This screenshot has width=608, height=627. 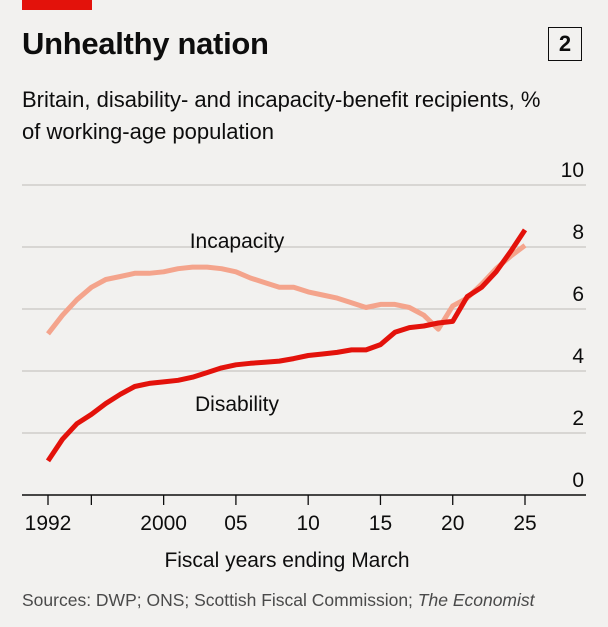 What do you see at coordinates (476, 600) in the screenshot?
I see `source-italic: The Economist` at bounding box center [476, 600].